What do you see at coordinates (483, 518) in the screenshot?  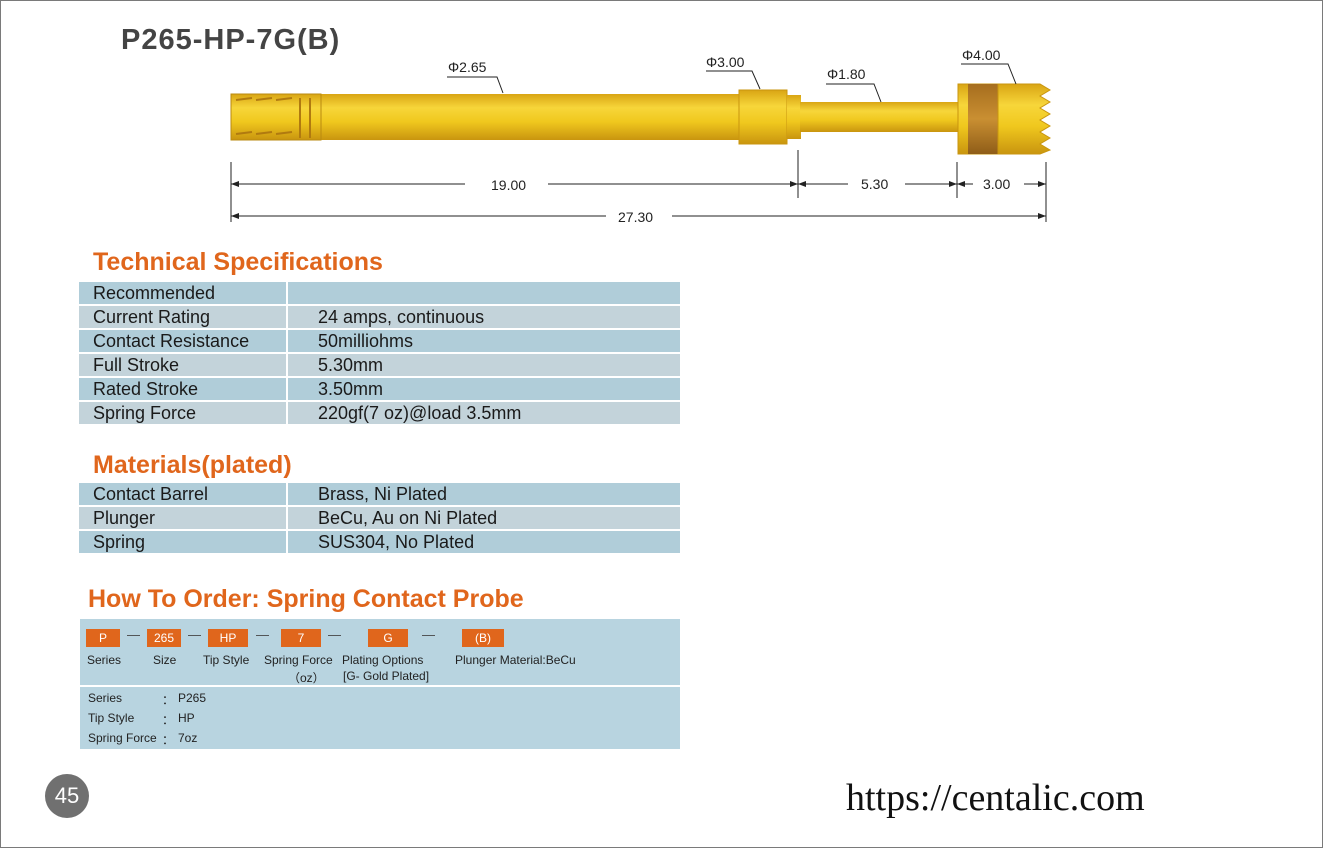 I see `material-value: BeCu, Au on Ni Plated` at bounding box center [483, 518].